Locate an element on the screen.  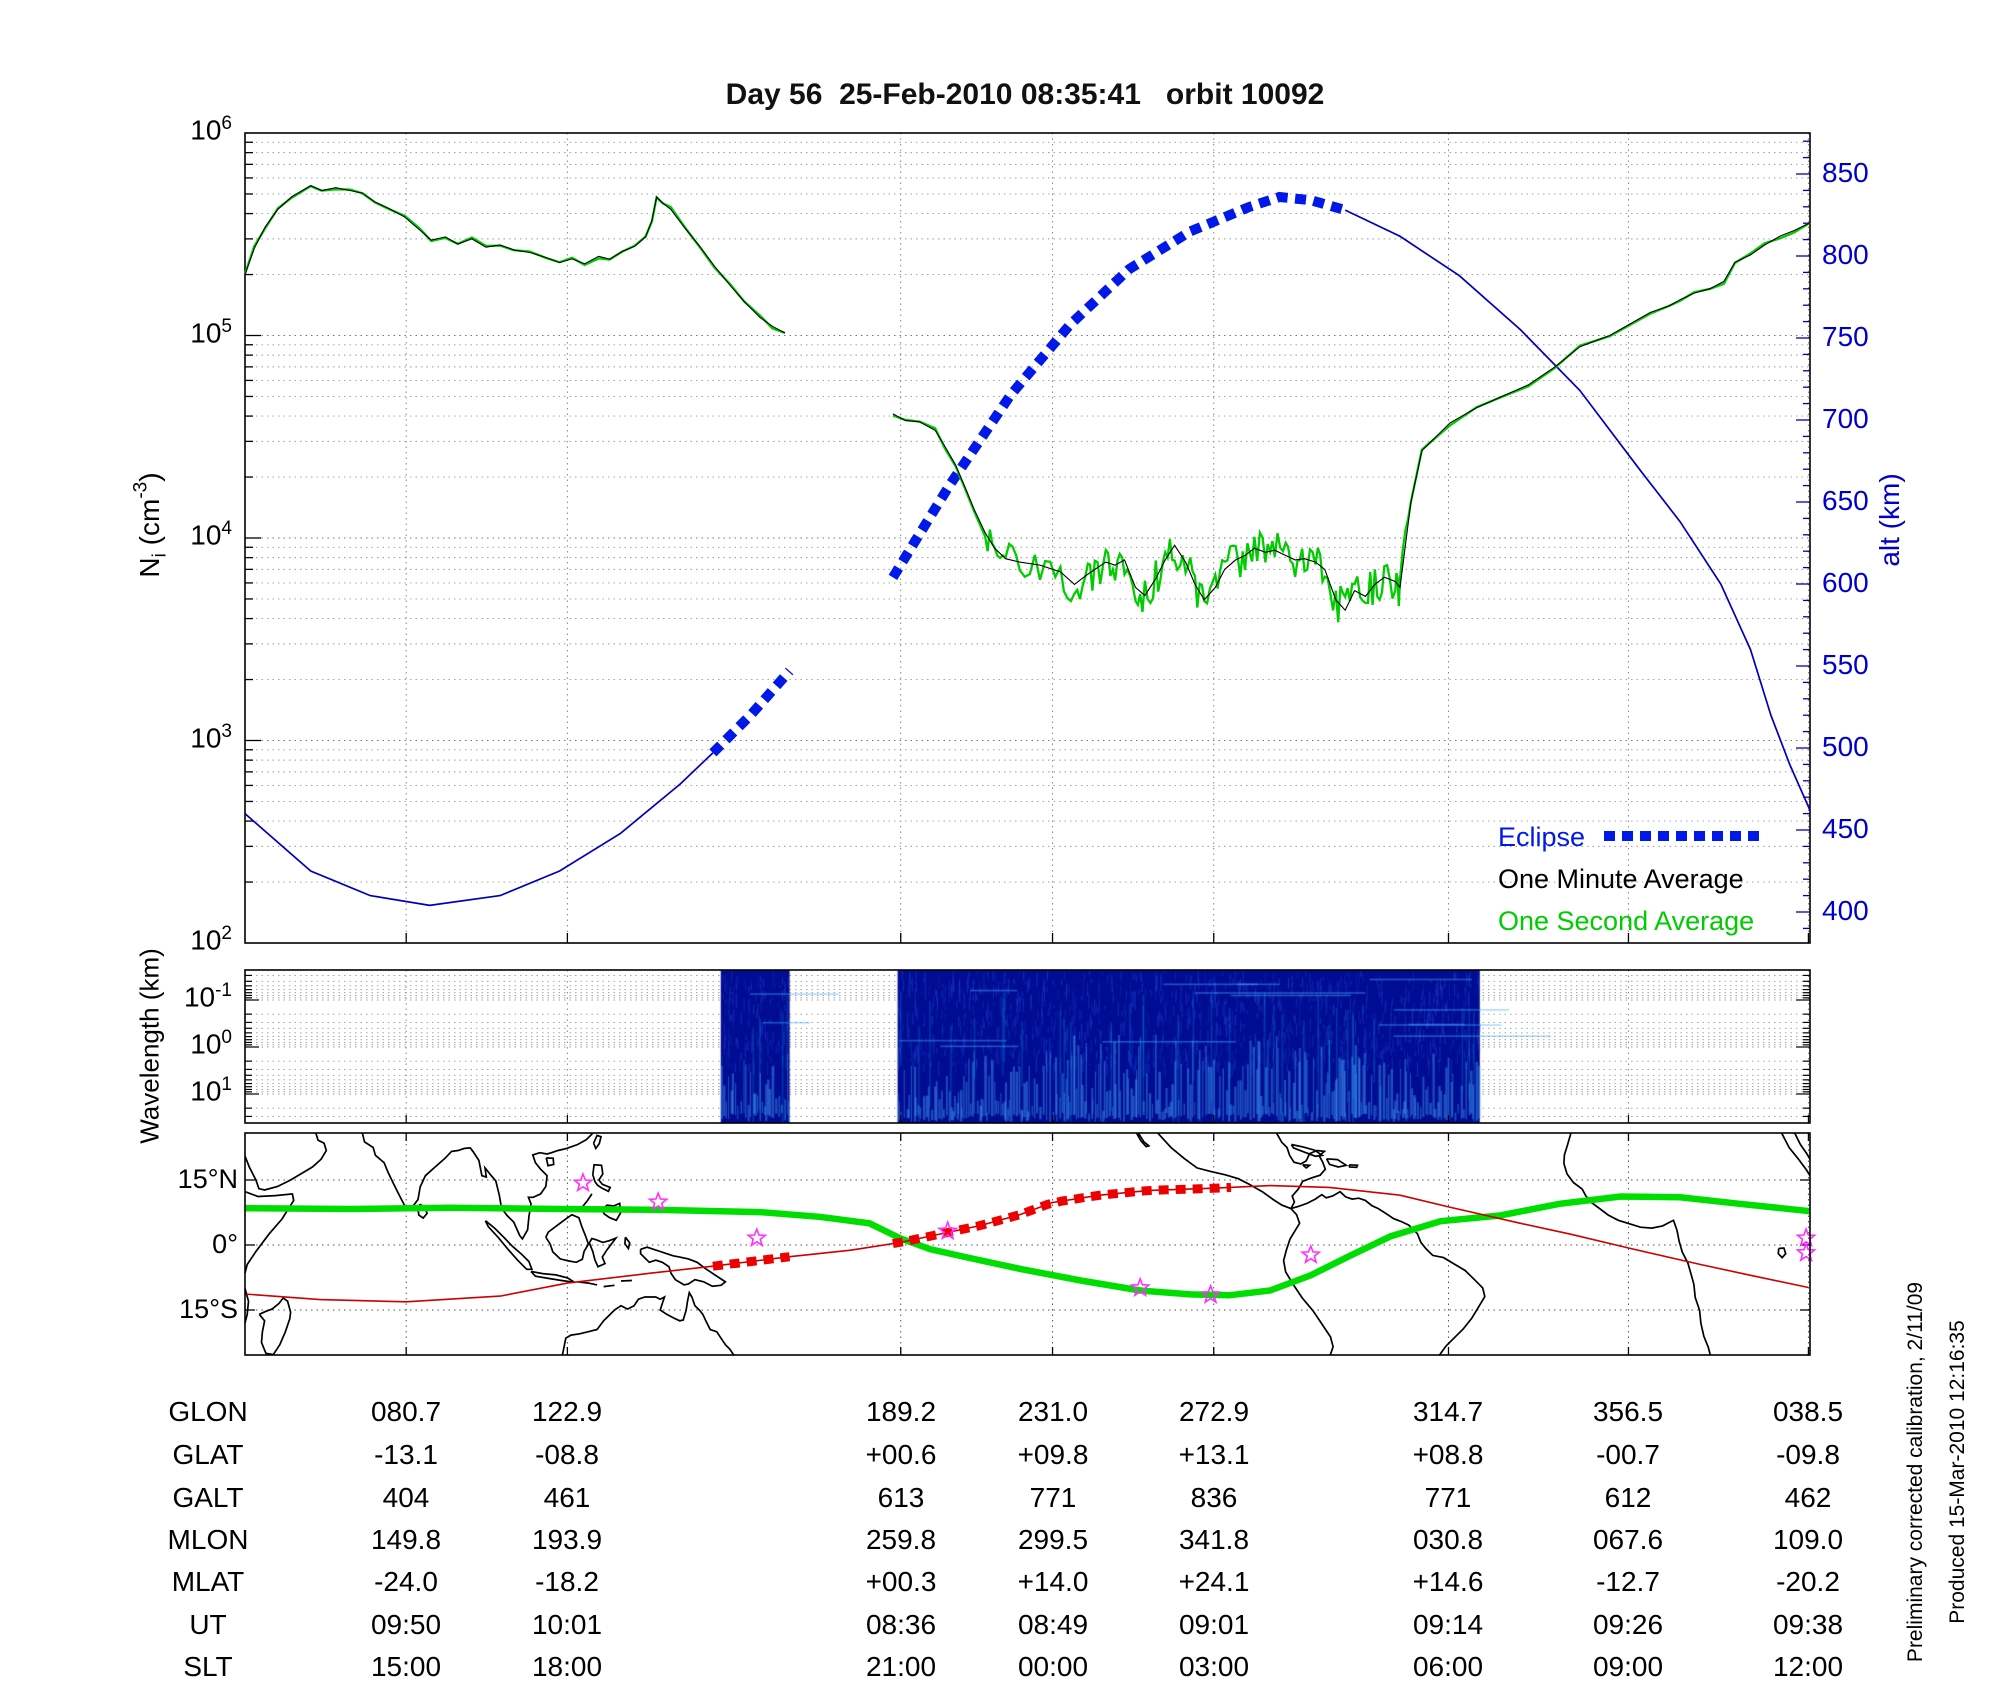
table-cell-UT-5: 09:14 is located at coordinates (1448, 1624).